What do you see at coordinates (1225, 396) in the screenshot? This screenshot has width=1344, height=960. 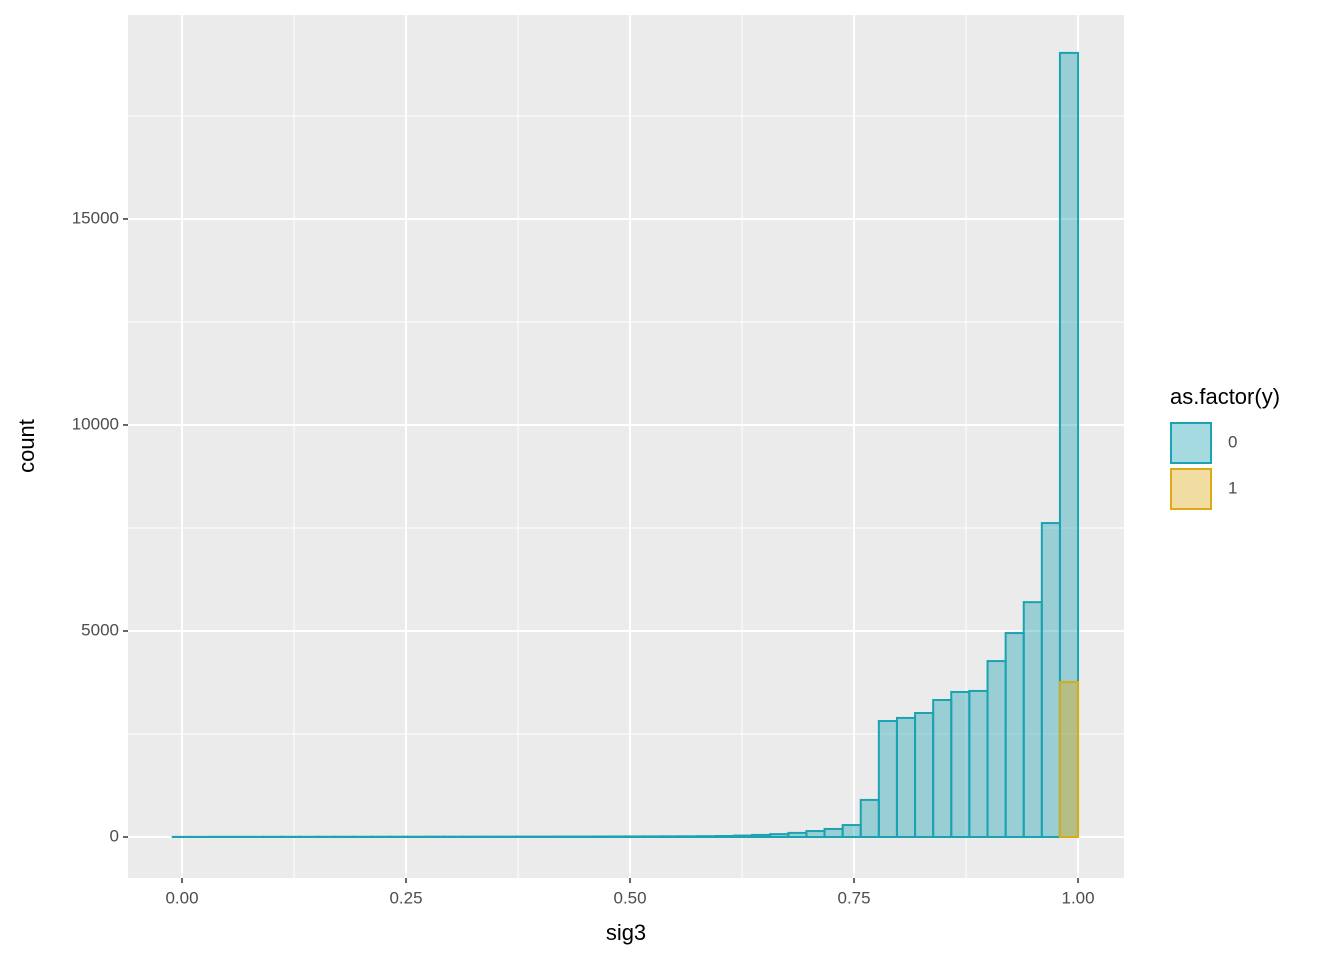 I see `legend-title: as.factor(y)` at bounding box center [1225, 396].